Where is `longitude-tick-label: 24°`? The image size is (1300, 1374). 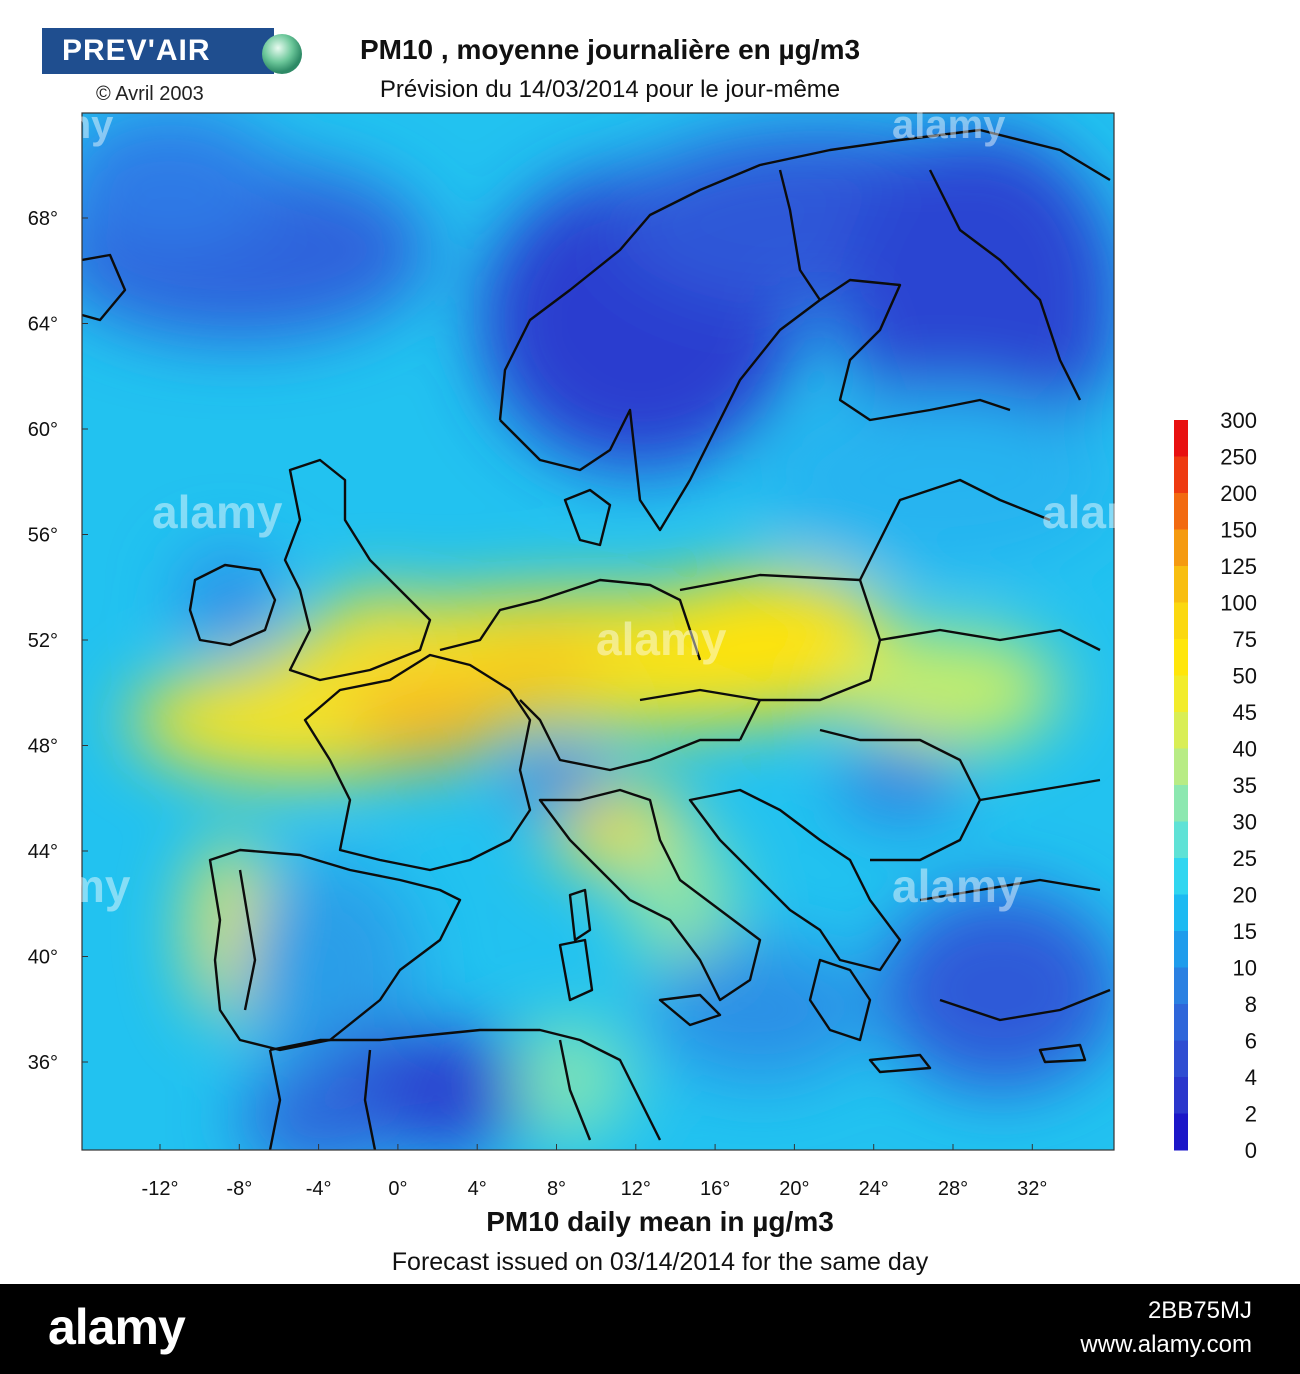 longitude-tick-label: 24° is located at coordinates (874, 1189).